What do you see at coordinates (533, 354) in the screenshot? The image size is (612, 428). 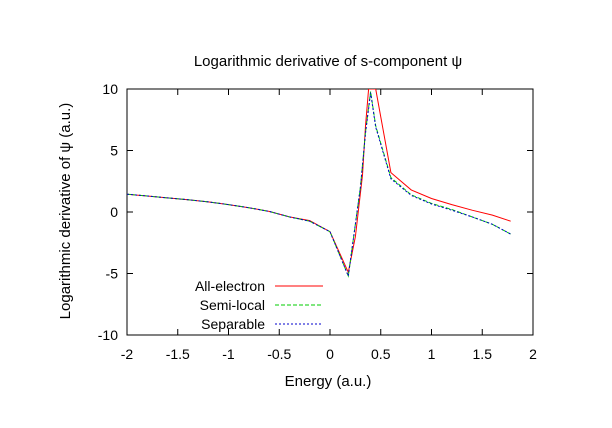 I see `x-tick-label: 2` at bounding box center [533, 354].